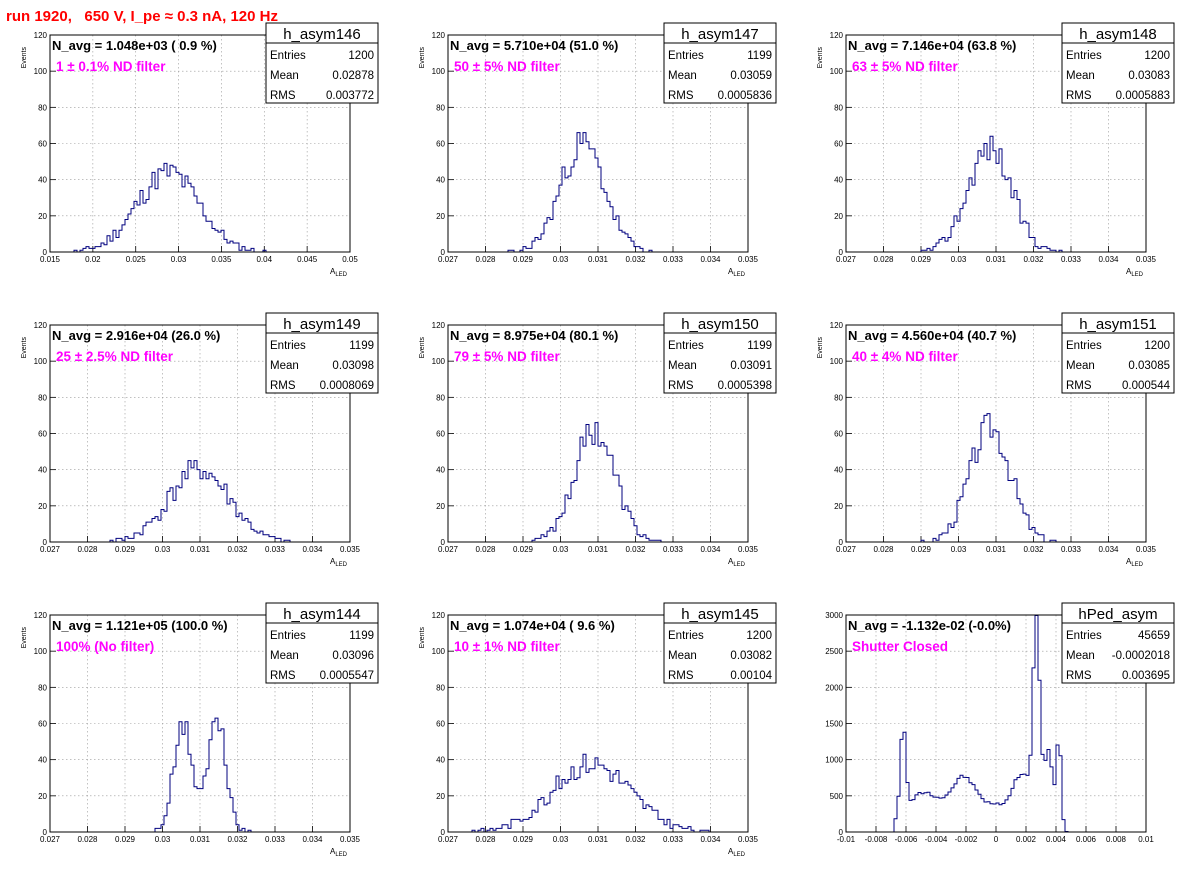  Describe the element at coordinates (105, 646) in the screenshot. I see `filter-annotation: 100% (No filter)` at that location.